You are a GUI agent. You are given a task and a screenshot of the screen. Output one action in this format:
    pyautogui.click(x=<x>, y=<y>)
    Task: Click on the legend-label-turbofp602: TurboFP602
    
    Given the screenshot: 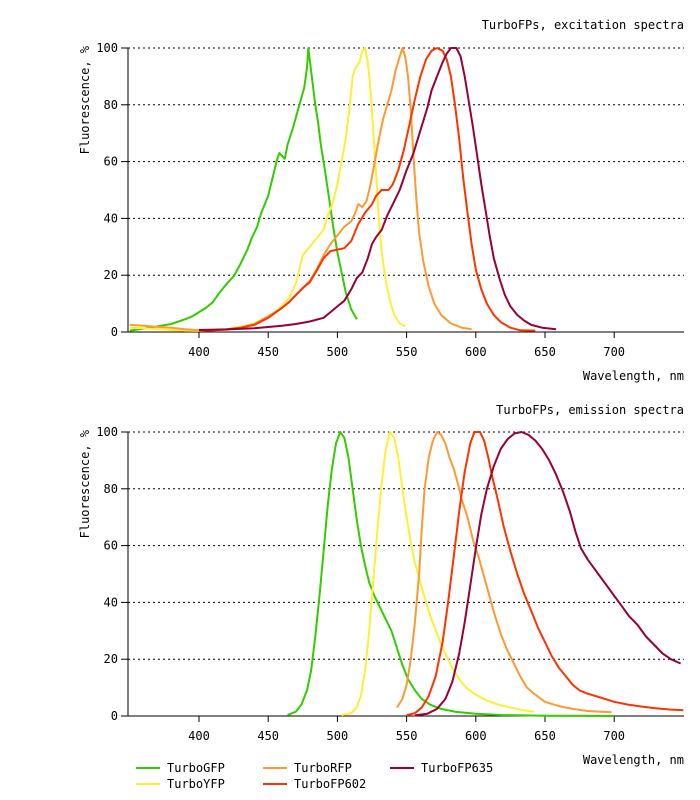 What is the action you would take?
    pyautogui.click(x=330, y=784)
    